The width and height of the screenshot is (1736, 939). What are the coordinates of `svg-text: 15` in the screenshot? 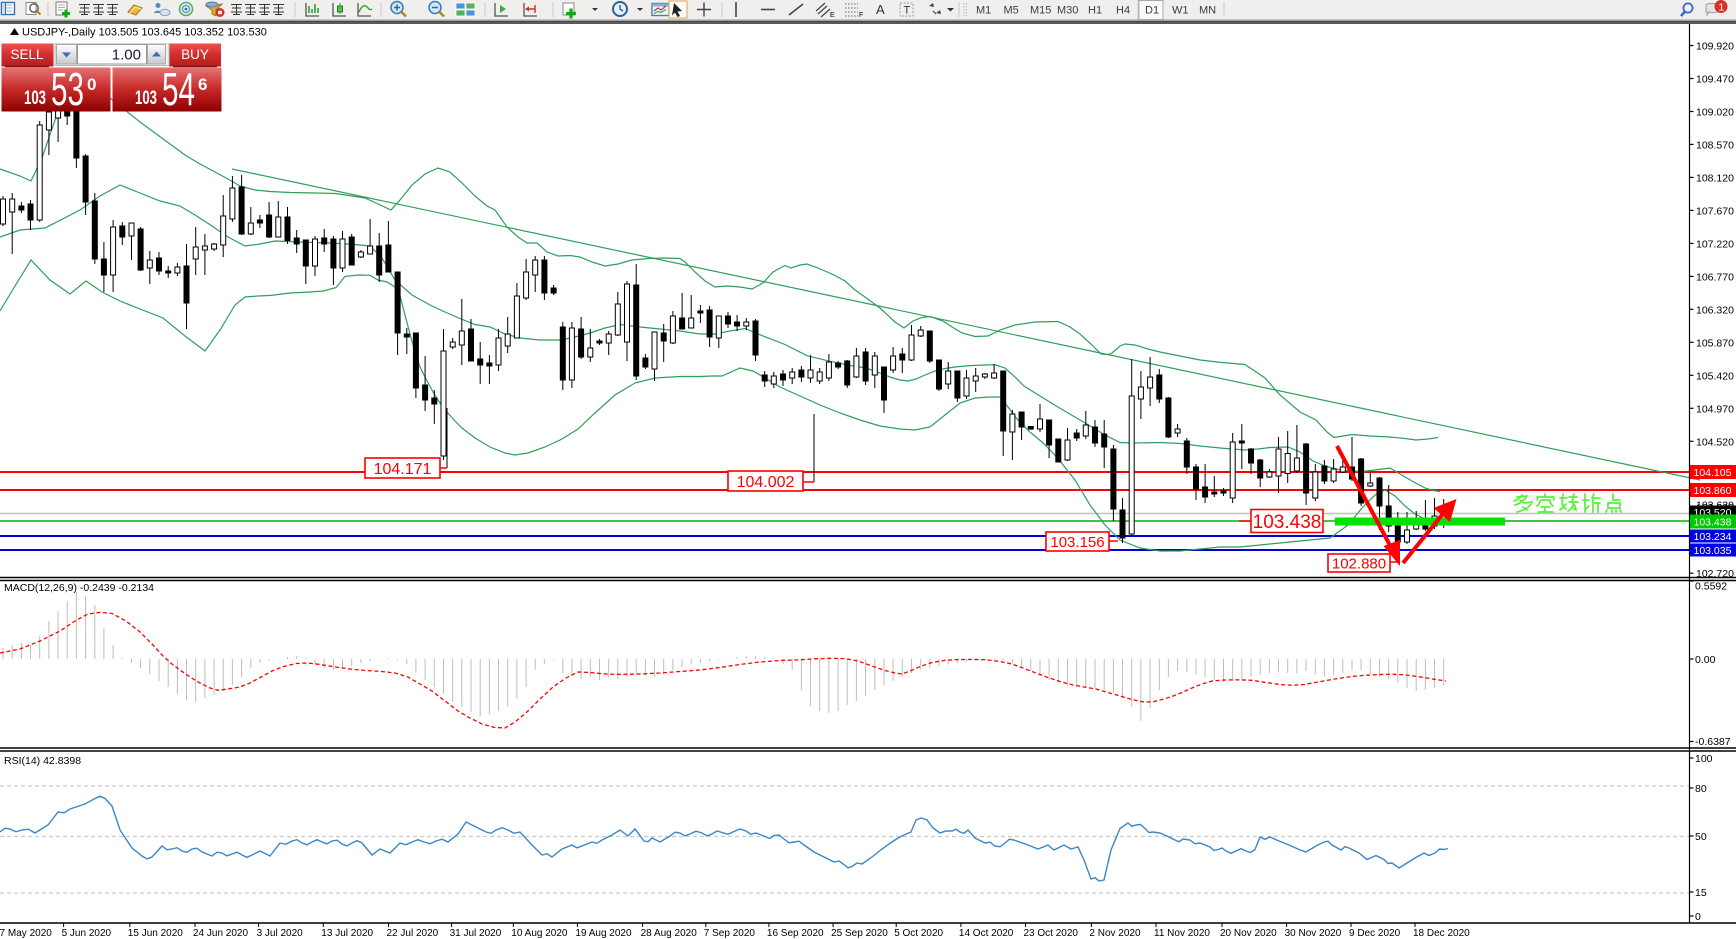 It's located at (1701, 893).